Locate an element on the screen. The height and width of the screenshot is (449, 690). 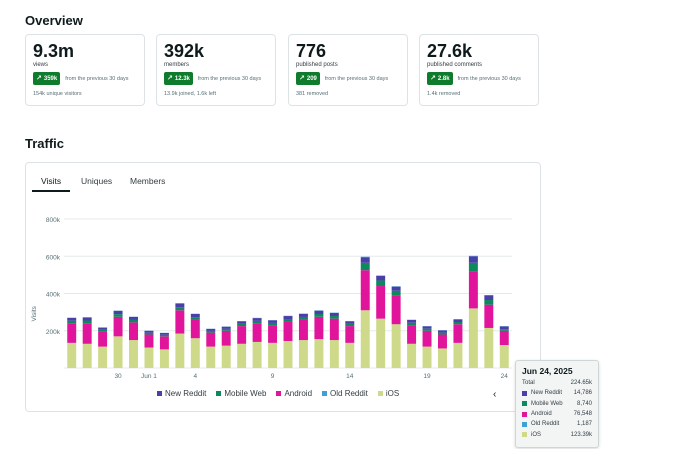
stat-sub: 1.4k removed is located at coordinates (444, 94).